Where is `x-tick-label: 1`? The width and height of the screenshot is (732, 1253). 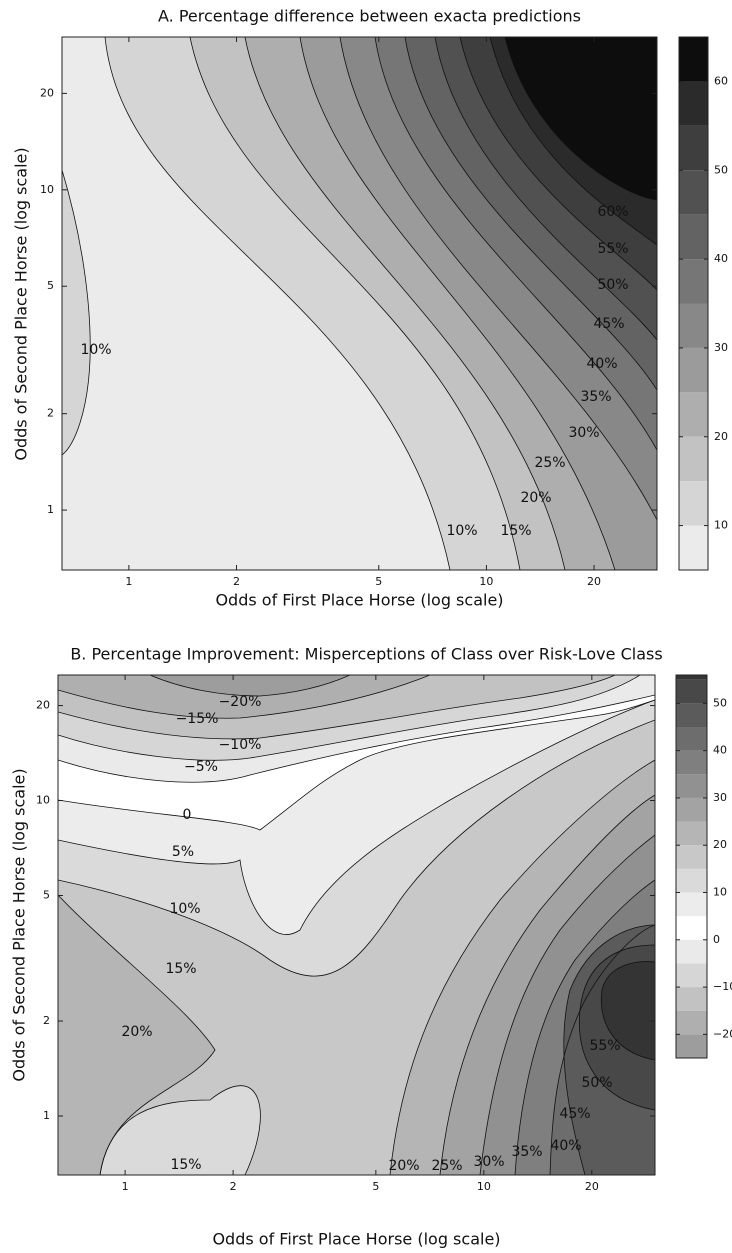
x-tick-label: 1 is located at coordinates (128, 581).